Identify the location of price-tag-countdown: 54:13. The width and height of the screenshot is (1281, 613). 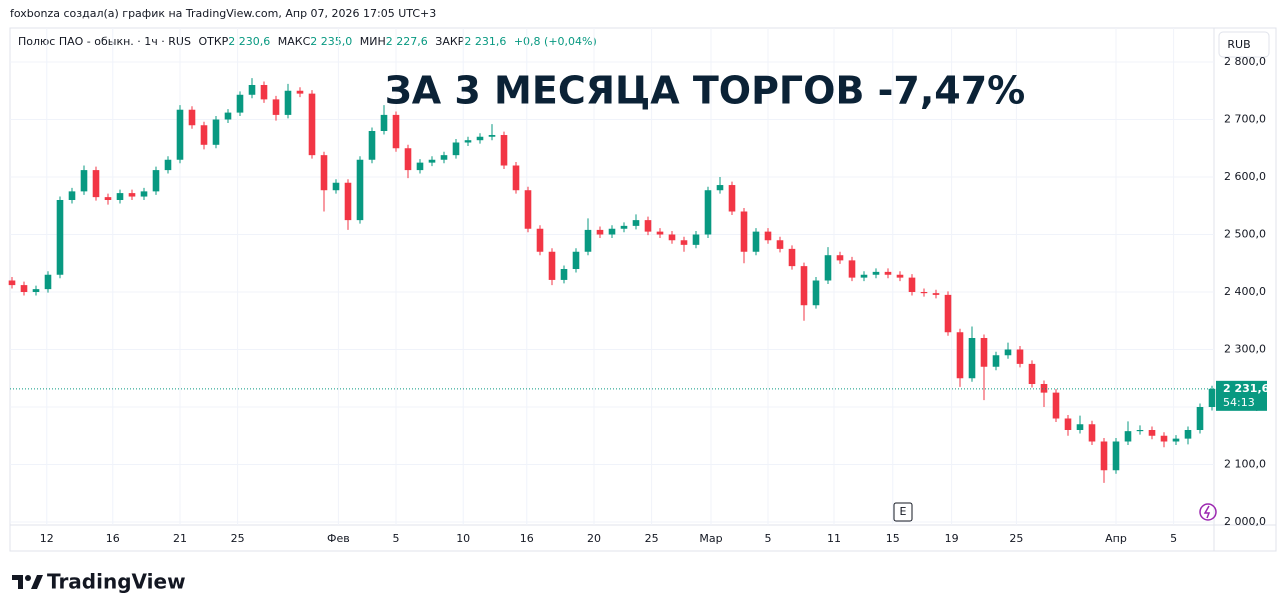
(1239, 402).